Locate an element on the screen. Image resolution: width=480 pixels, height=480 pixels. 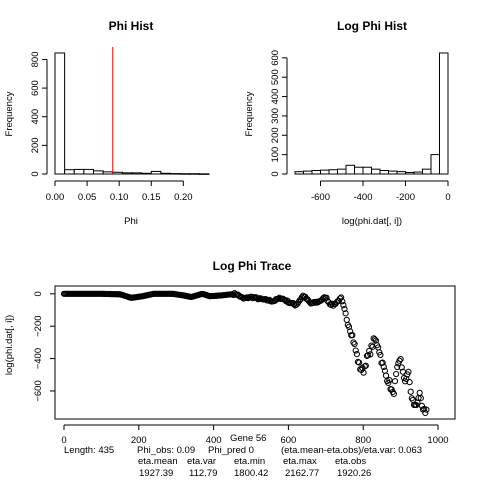
log-phi-hist-x-tick-label: -200 is located at coordinates (405, 197).